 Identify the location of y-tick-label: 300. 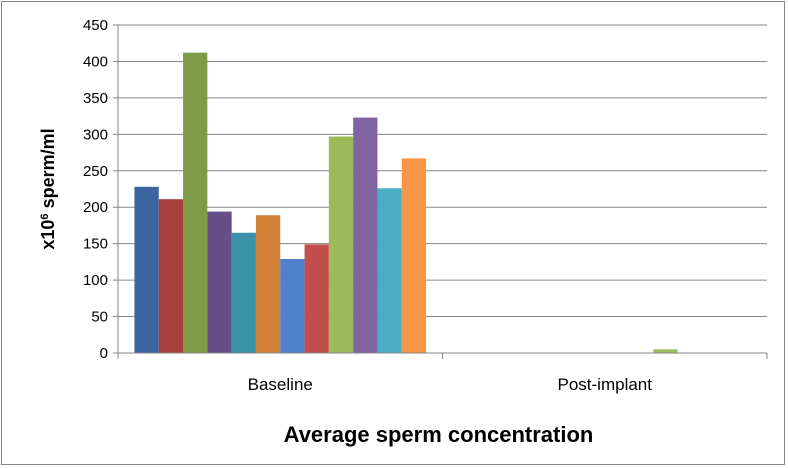
(95, 134).